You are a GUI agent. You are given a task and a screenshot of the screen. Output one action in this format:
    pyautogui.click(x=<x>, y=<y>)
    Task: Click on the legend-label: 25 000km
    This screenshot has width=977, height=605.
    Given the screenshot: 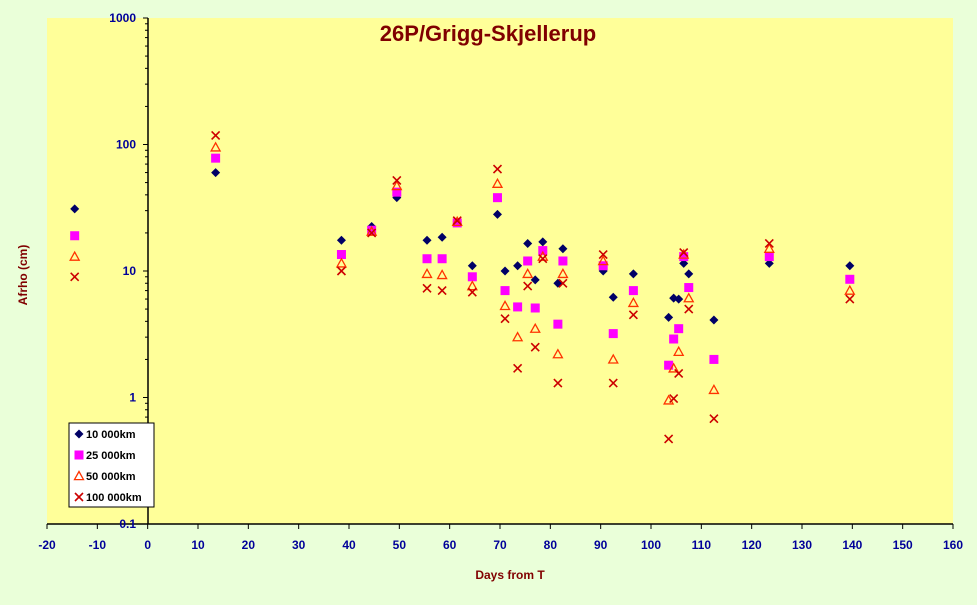 What is the action you would take?
    pyautogui.click(x=111, y=456)
    